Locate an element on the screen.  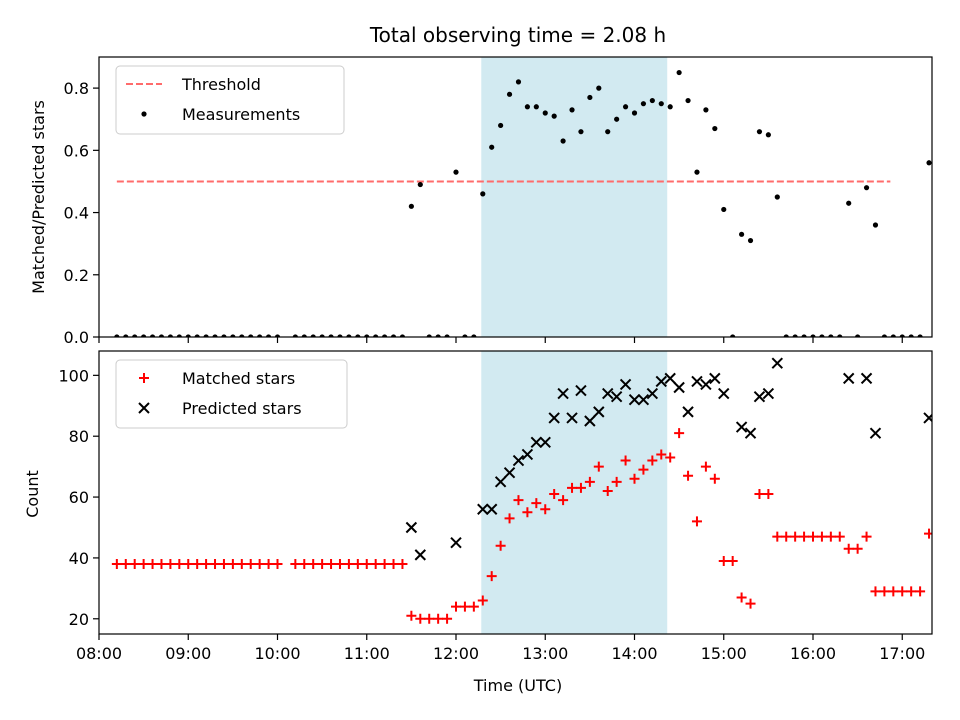
legend-entry-label: Threshold is located at coordinates (221, 84).